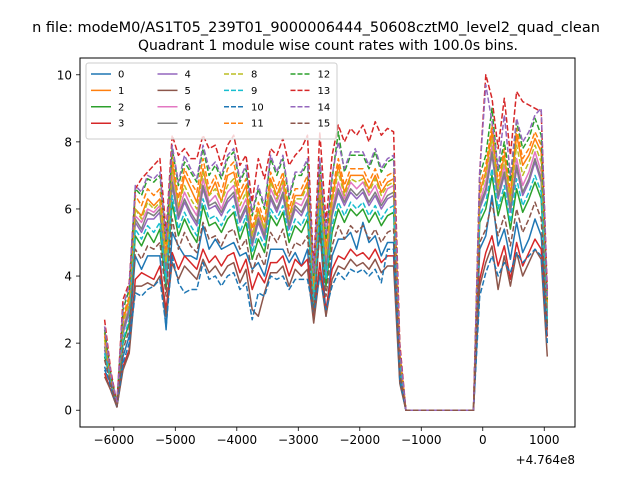 This screenshot has width=640, height=480. Describe the element at coordinates (324, 75) in the screenshot. I see `legend-label-12: 12` at that location.